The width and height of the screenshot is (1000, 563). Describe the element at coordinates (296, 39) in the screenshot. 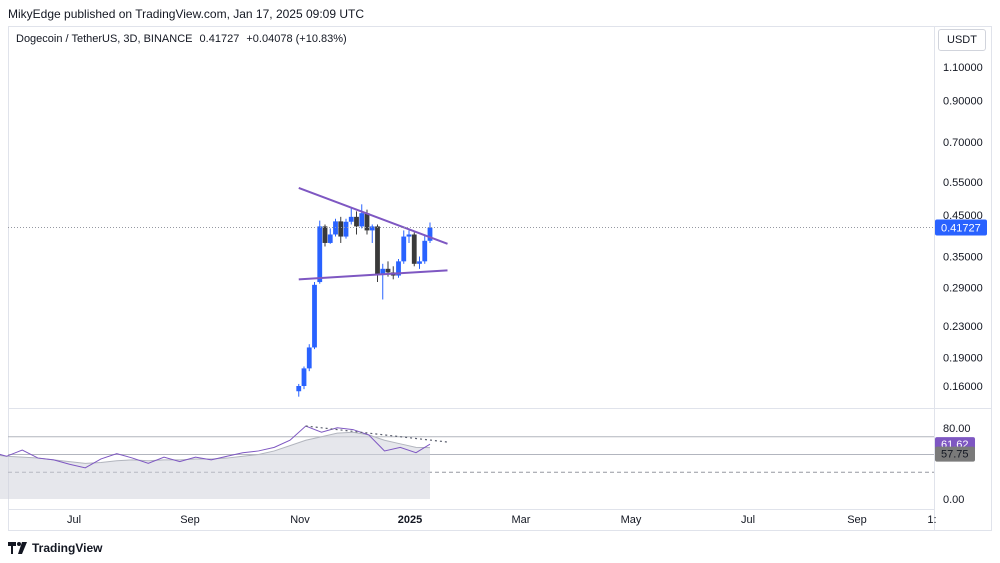

I see `price-change: +0.04078 (+10.83%)` at that location.